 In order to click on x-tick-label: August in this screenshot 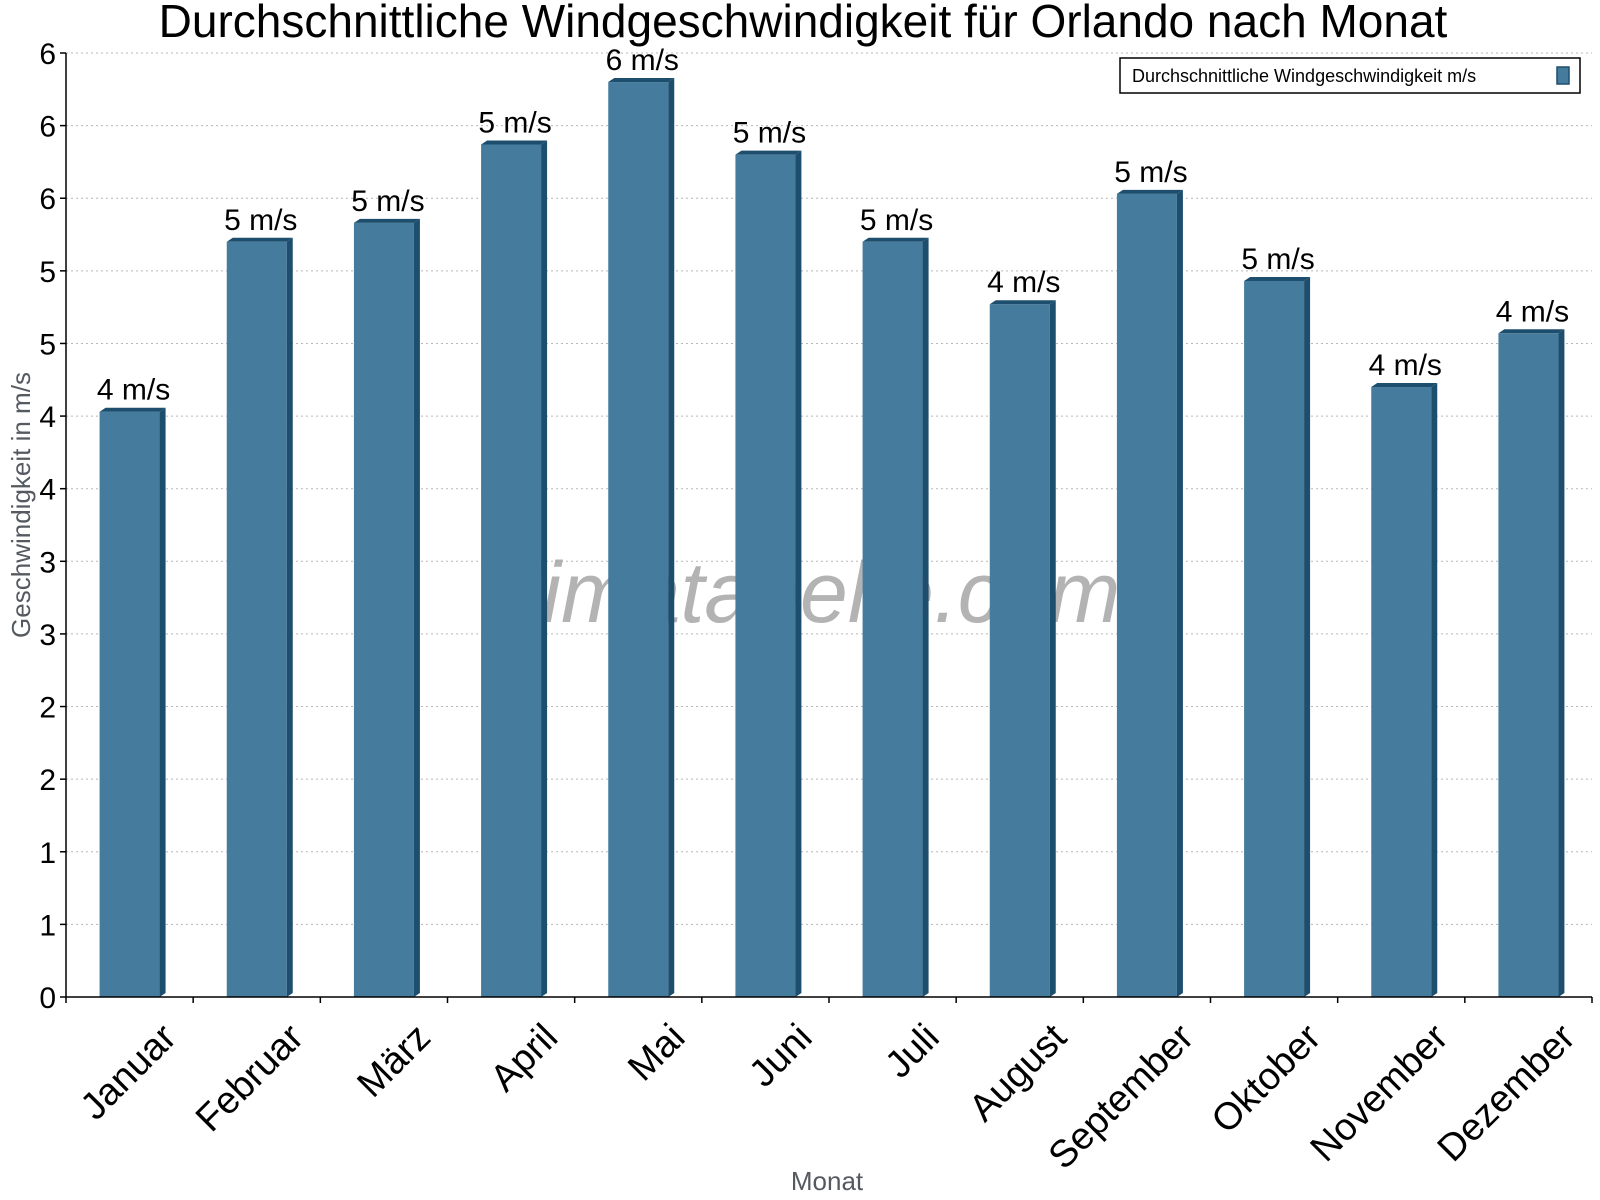, I will do `click(1018, 1073)`.